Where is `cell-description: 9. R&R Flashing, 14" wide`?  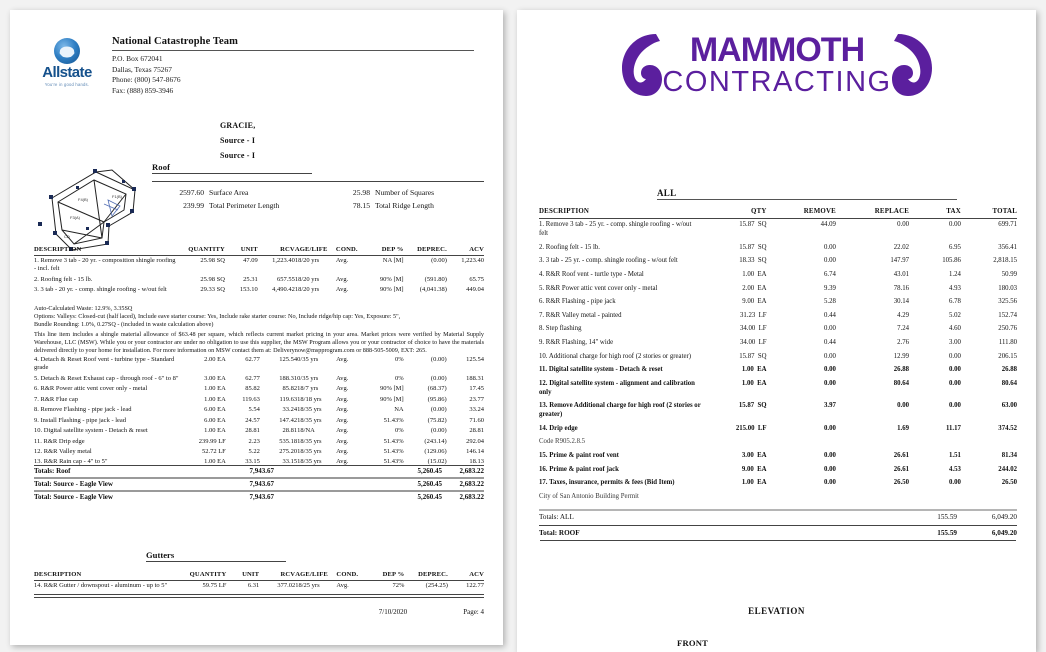
cell-description: 9. R&R Flashing, 14" wide is located at coordinates (576, 343).